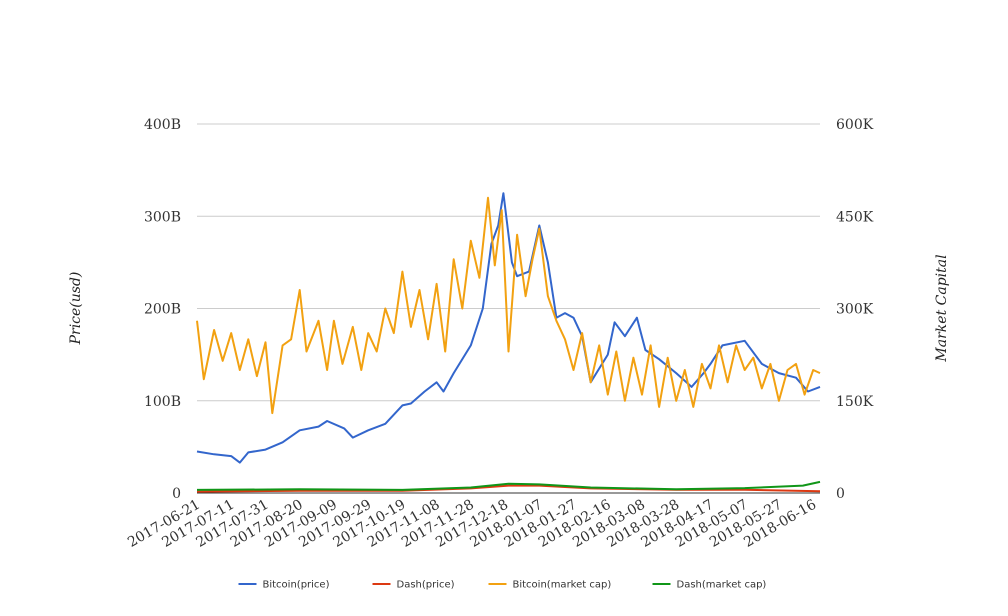  What do you see at coordinates (855, 125) in the screenshot?
I see `y2-tick-label: 600K` at bounding box center [855, 125].